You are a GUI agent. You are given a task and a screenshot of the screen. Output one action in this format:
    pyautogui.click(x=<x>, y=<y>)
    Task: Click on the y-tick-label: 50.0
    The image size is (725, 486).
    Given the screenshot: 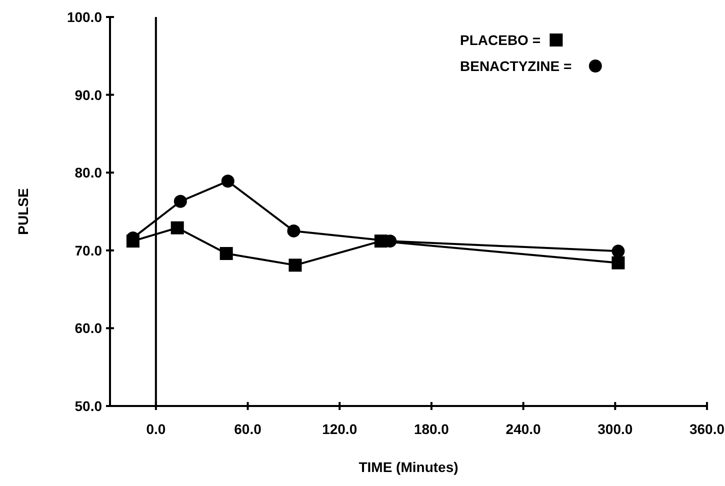 What is the action you would take?
    pyautogui.click(x=88, y=406)
    